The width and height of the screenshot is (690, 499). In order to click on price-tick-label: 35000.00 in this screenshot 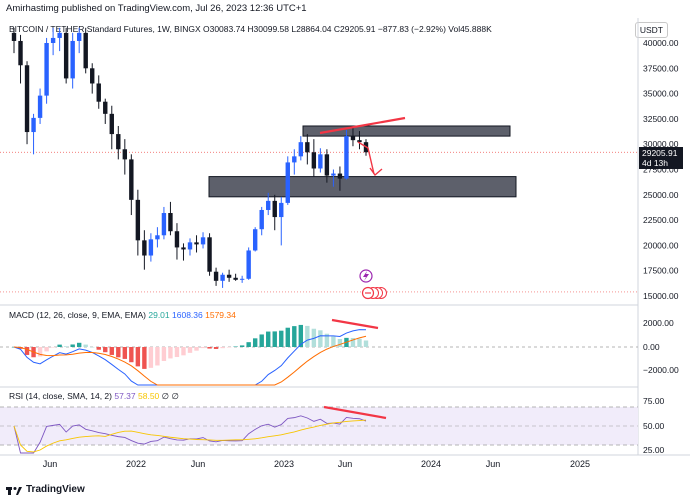, I will do `click(661, 94)`.